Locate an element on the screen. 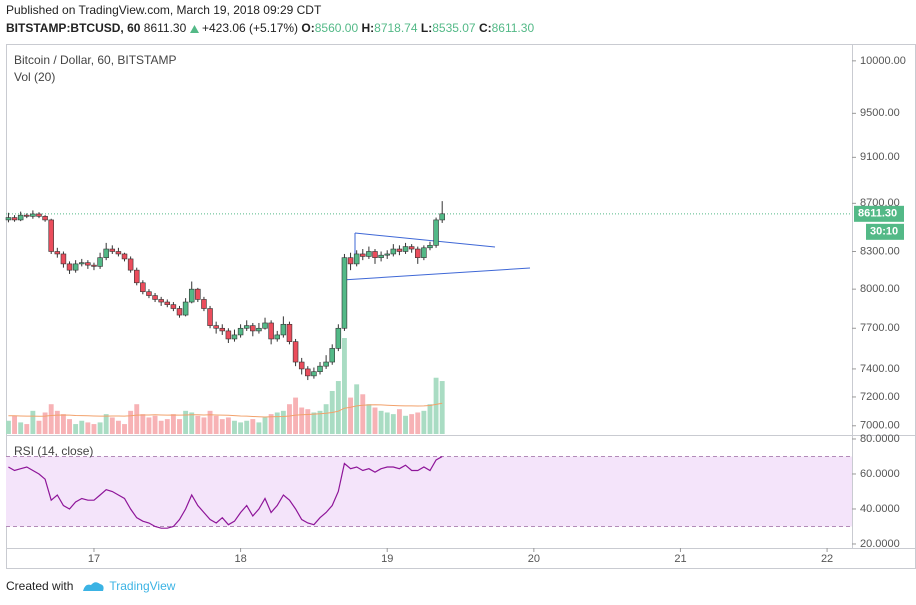  x-tick-label: 17 is located at coordinates (94, 559).